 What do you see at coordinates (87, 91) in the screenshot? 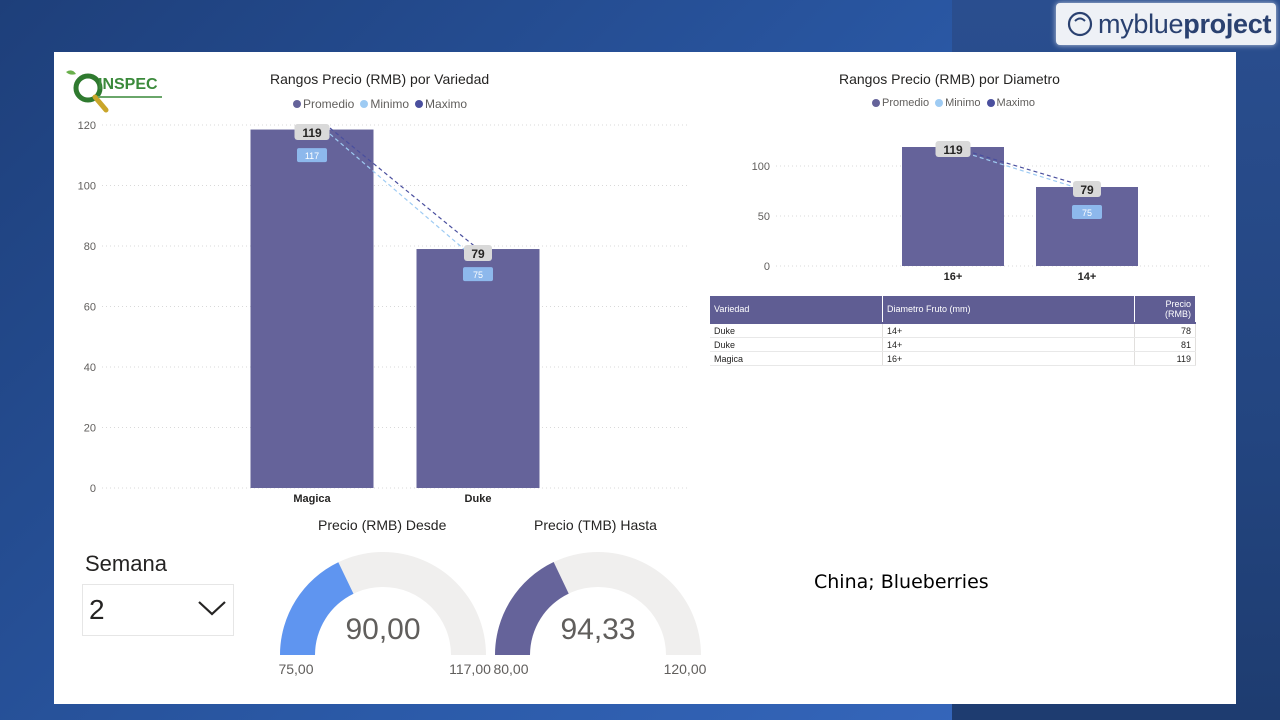
I see `inspec-magnifier-icon` at bounding box center [87, 91].